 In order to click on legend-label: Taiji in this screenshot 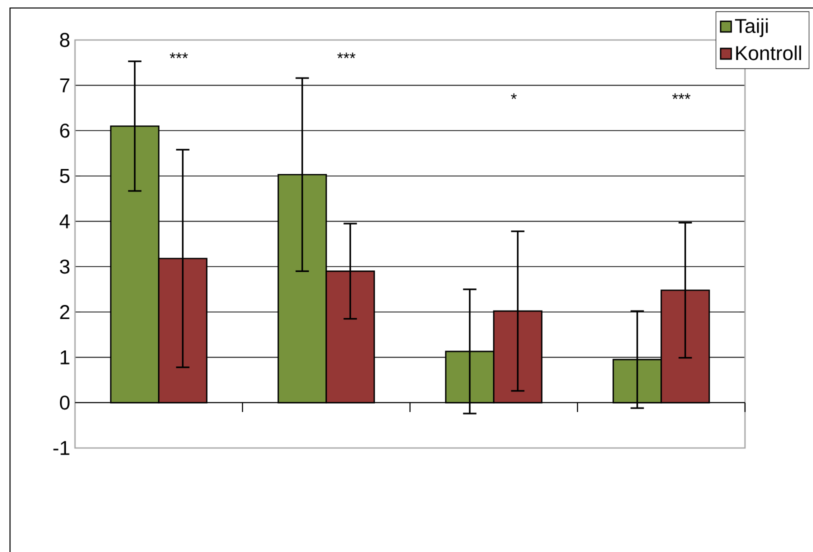, I will do `click(751, 27)`.